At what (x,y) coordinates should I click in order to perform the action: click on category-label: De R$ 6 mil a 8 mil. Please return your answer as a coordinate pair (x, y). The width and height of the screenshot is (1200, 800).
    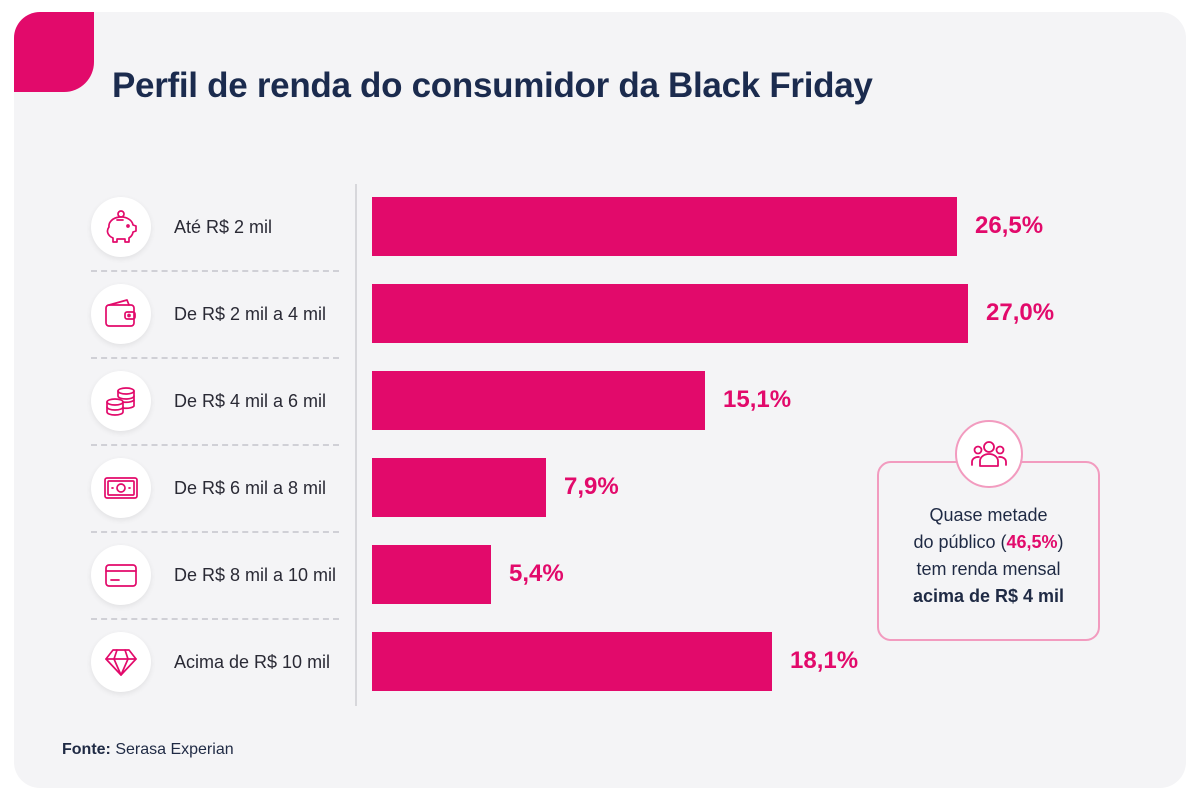
    Looking at the image, I should click on (250, 488).